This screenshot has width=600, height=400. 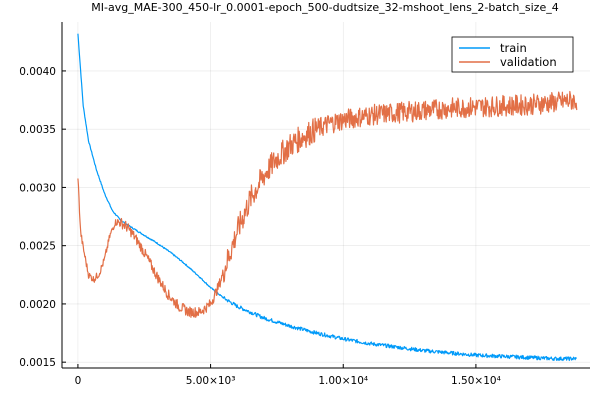 I want to click on x-tick-label: 0, so click(x=78, y=381).